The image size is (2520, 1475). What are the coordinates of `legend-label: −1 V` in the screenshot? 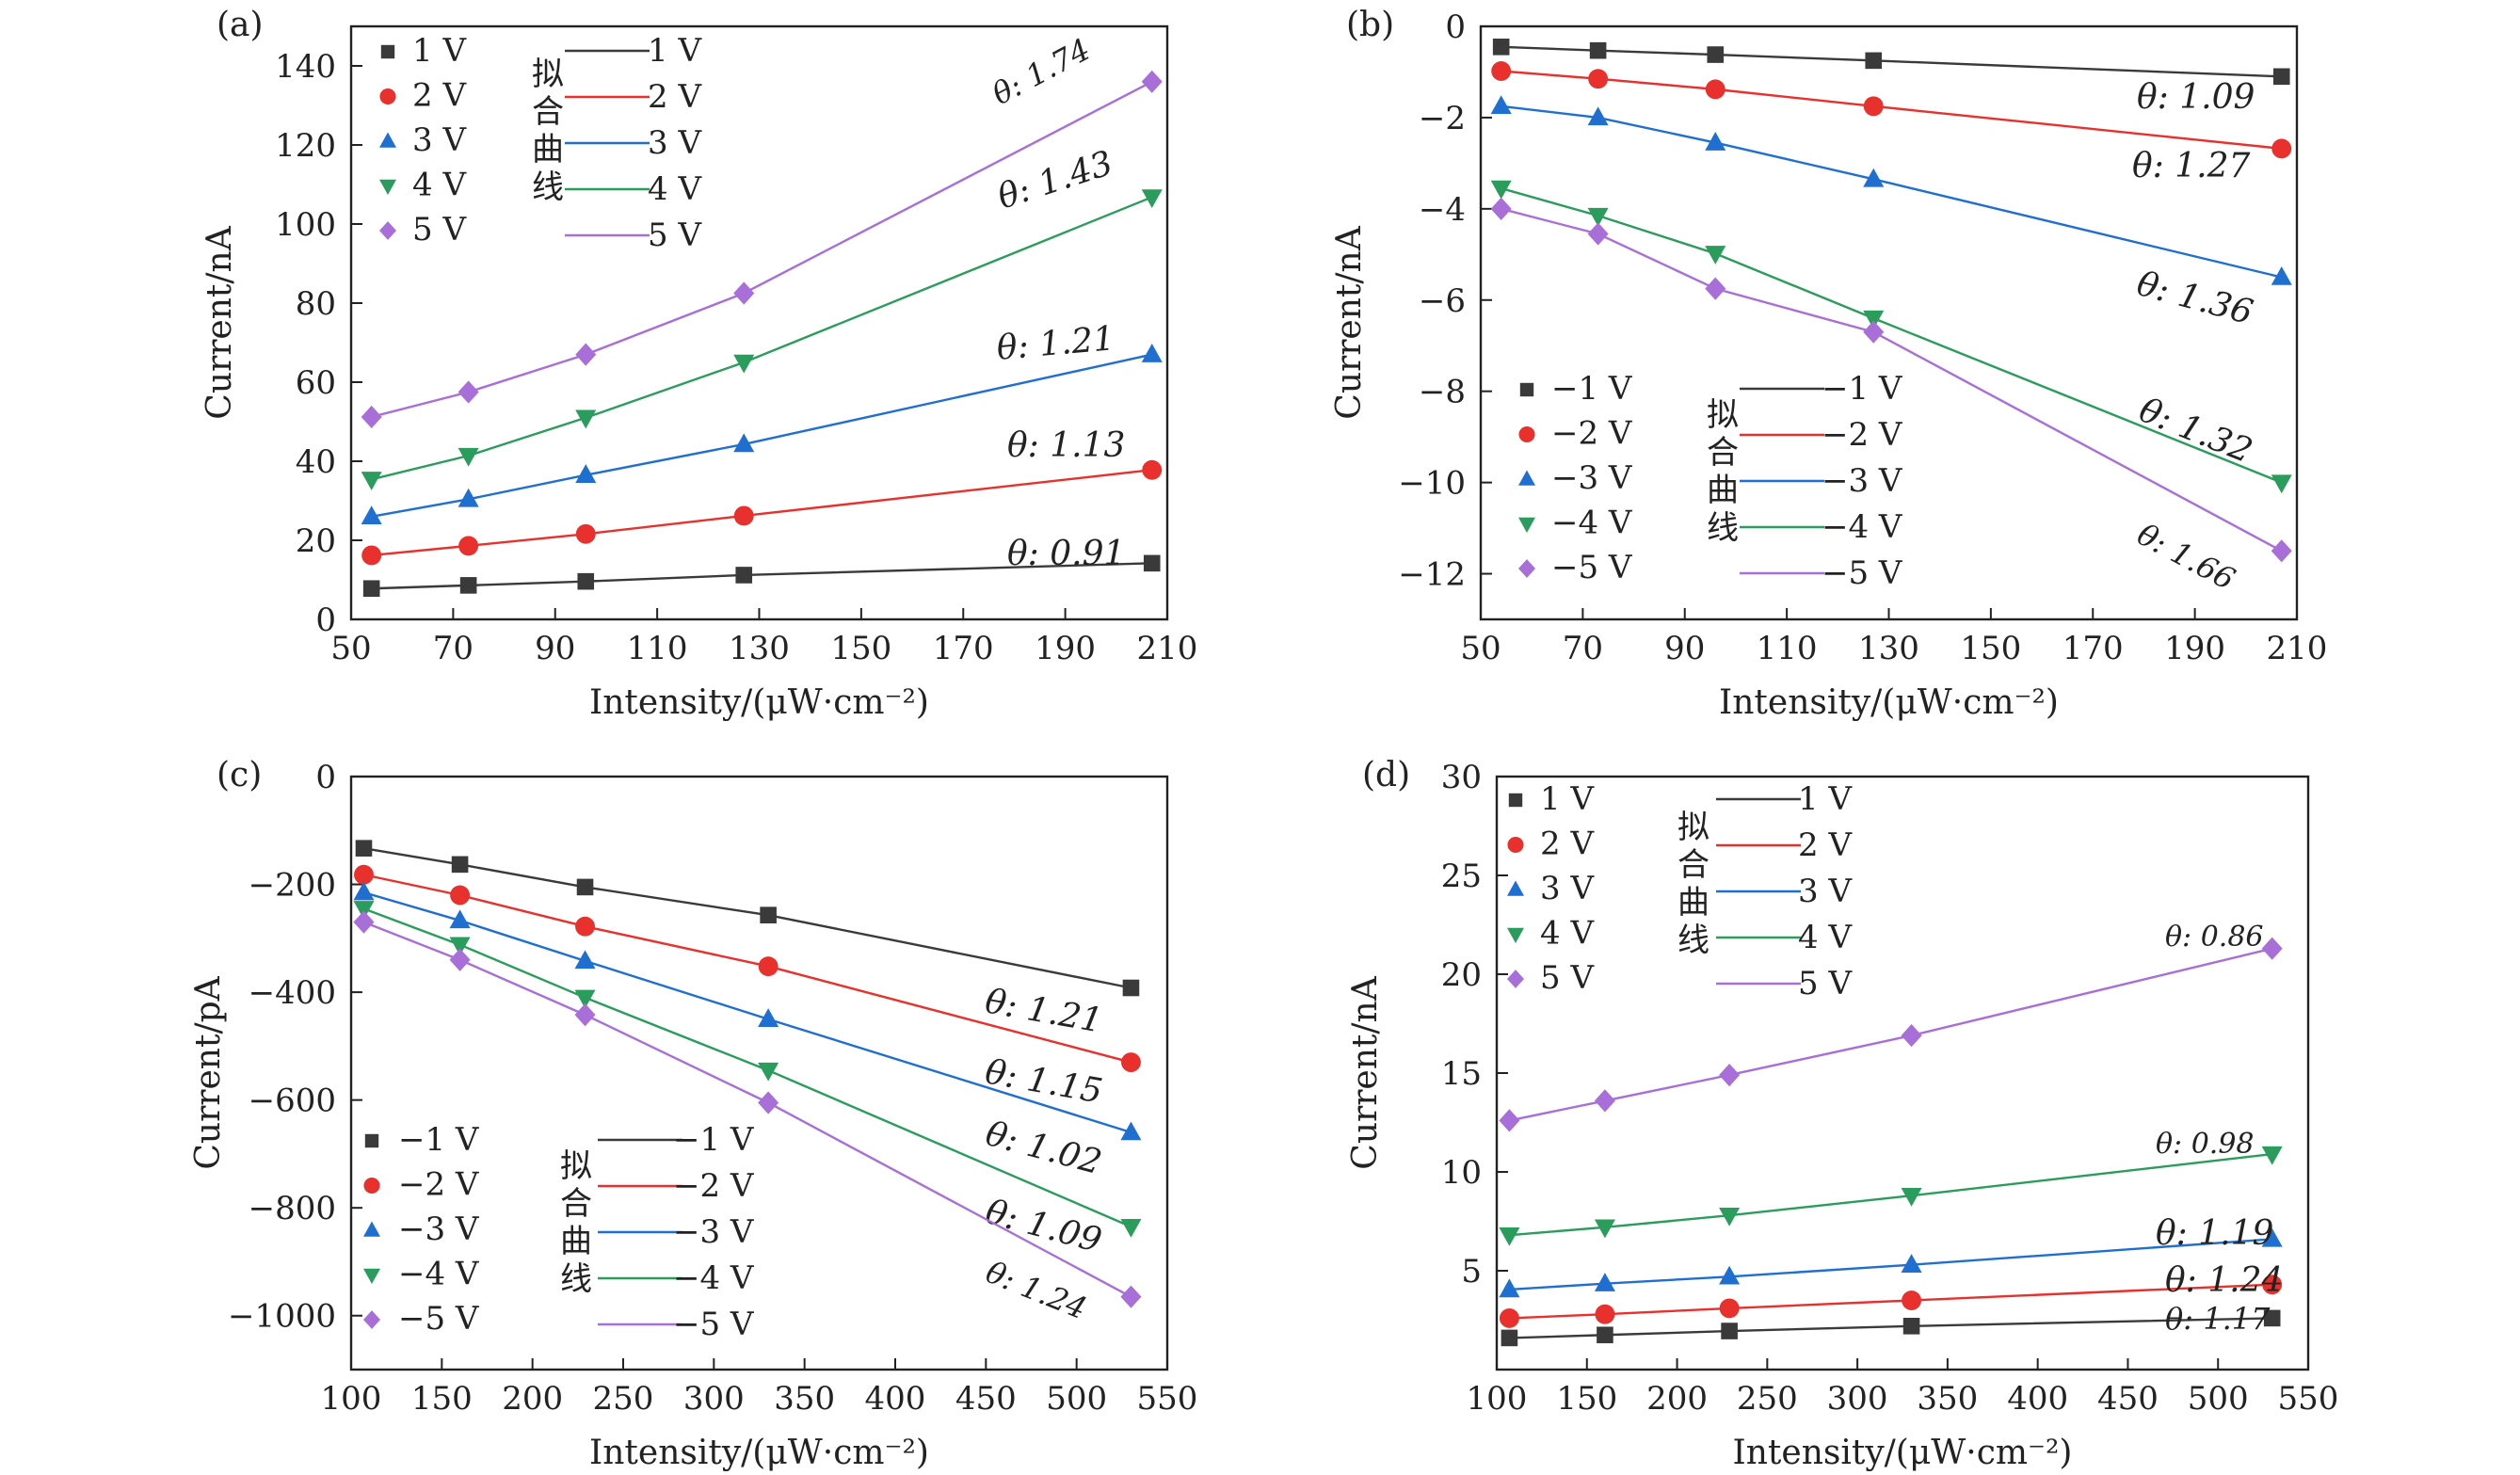 It's located at (439, 1140).